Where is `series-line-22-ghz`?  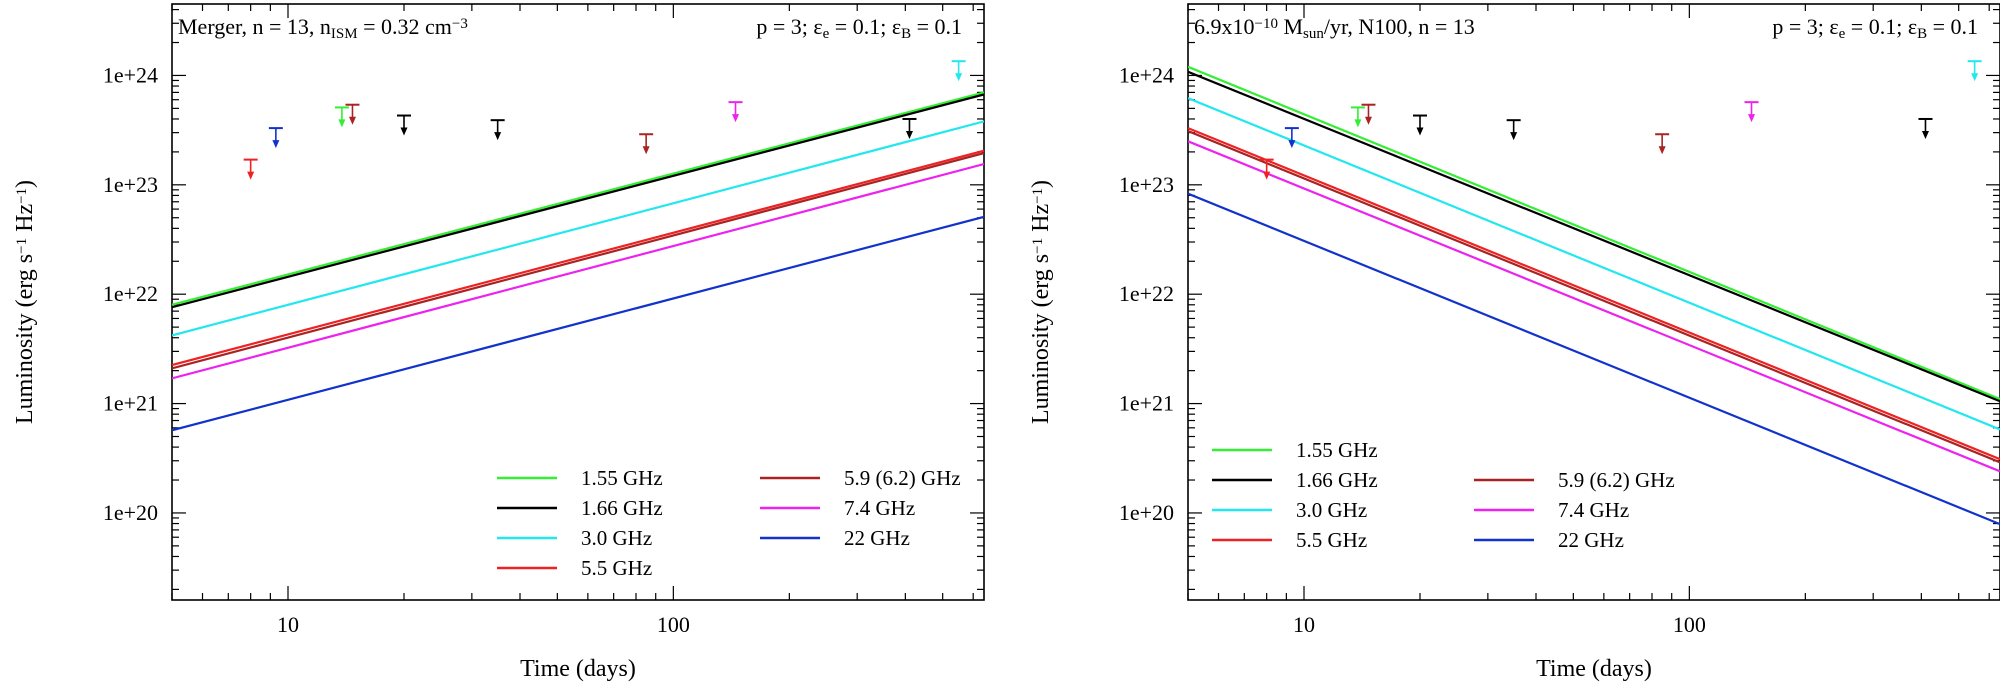
series-line-22-ghz is located at coordinates (578, 323).